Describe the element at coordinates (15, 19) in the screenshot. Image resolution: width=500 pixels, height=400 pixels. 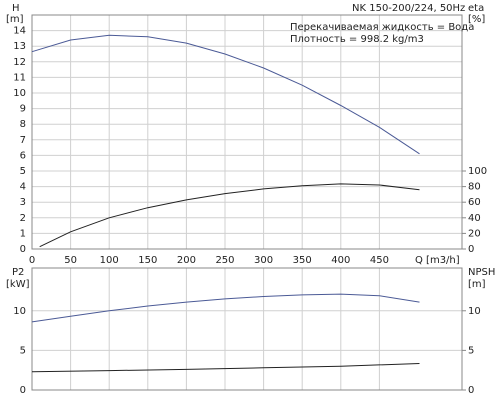
I see `y-axis-unit: [m]` at that location.